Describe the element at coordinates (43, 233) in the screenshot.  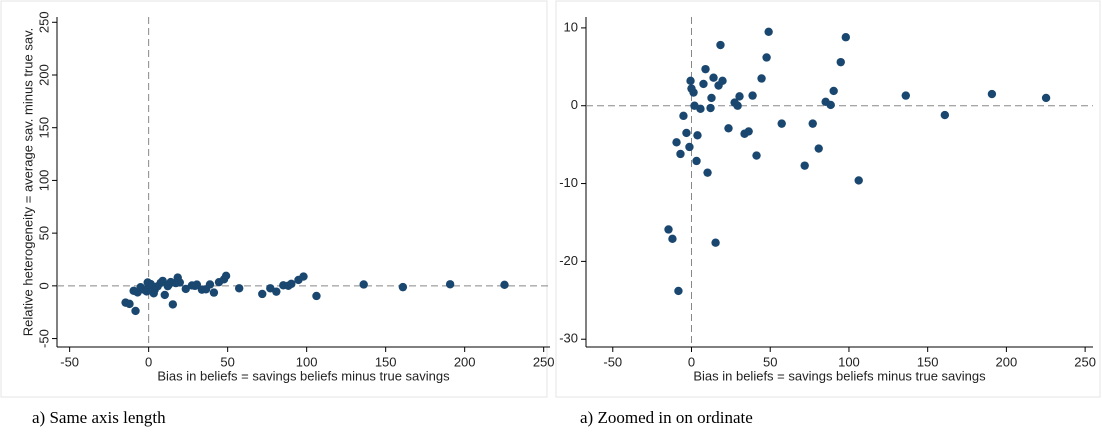
I see `y-tick-label: 50` at that location.